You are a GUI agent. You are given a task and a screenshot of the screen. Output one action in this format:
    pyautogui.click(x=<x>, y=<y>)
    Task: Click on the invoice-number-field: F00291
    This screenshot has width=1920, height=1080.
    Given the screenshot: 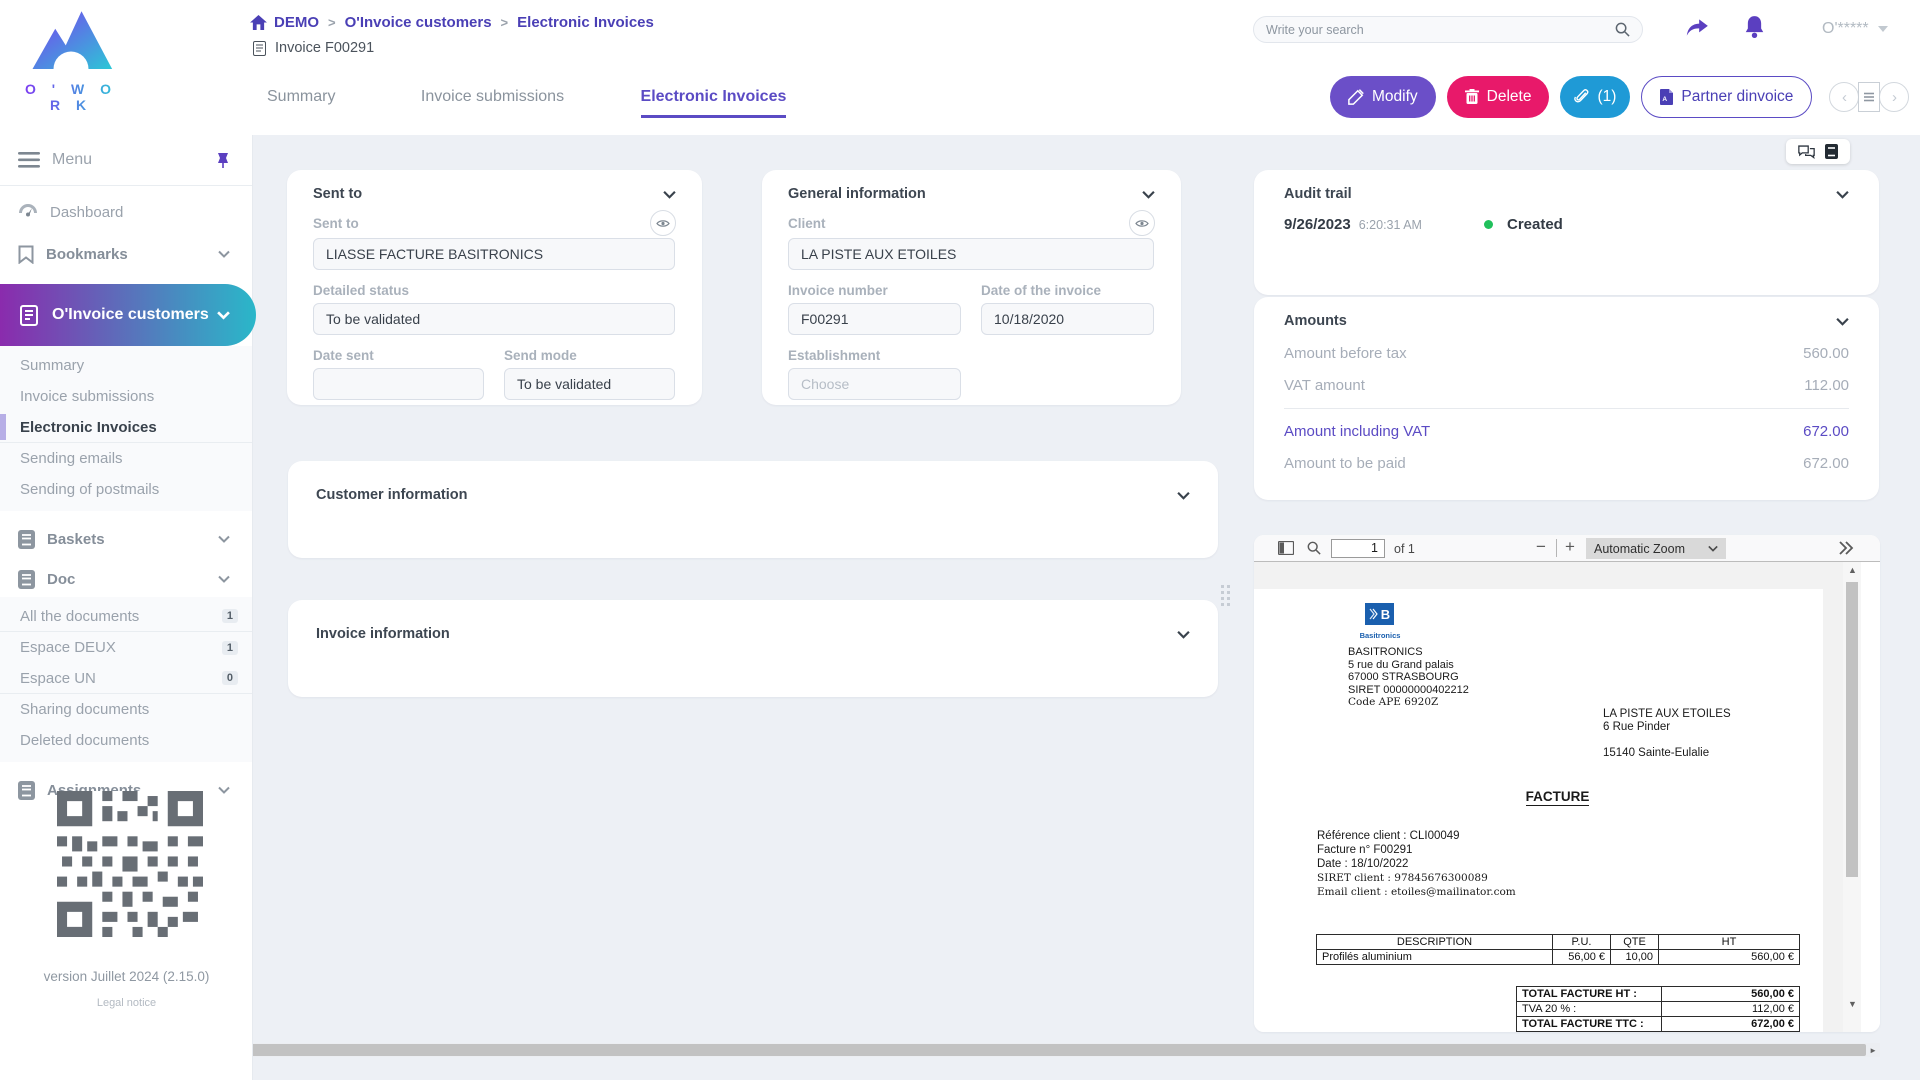 What is the action you would take?
    pyautogui.click(x=874, y=319)
    